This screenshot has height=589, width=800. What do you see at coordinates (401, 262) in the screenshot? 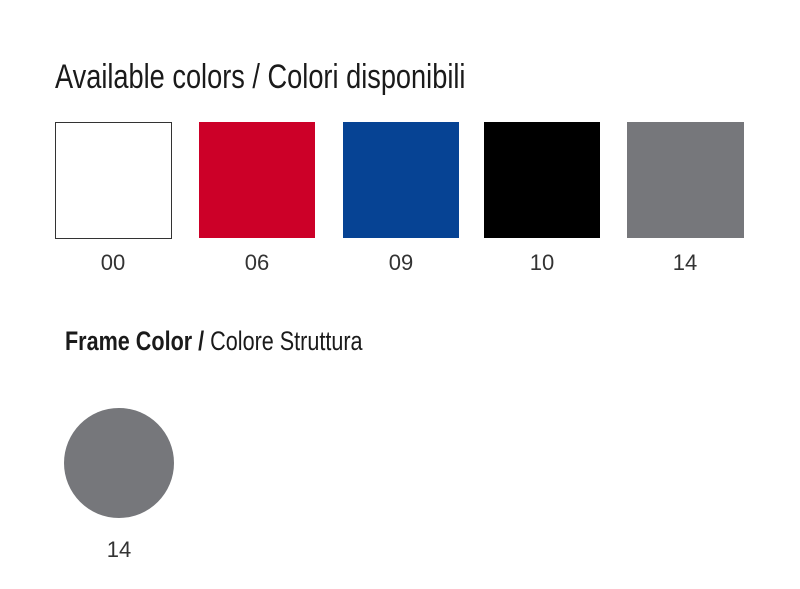
I see `swatch-code: 09` at bounding box center [401, 262].